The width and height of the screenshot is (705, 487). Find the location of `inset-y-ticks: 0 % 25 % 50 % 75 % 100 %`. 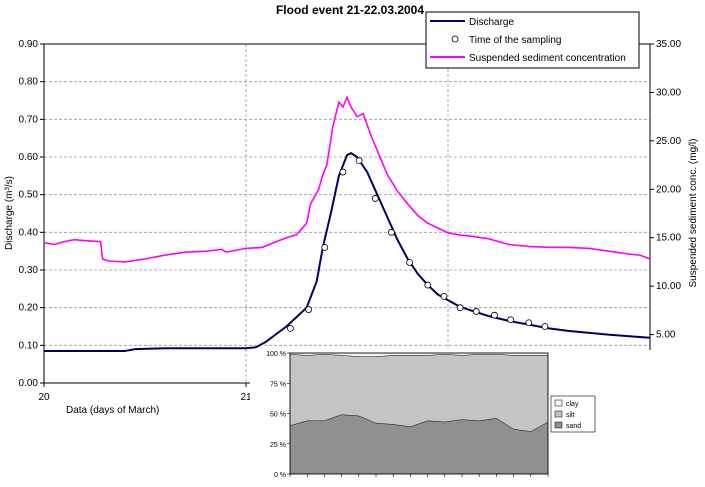

inset-y-ticks: 0 % 25 % 50 % 75 % 100 % is located at coordinates (278, 415).